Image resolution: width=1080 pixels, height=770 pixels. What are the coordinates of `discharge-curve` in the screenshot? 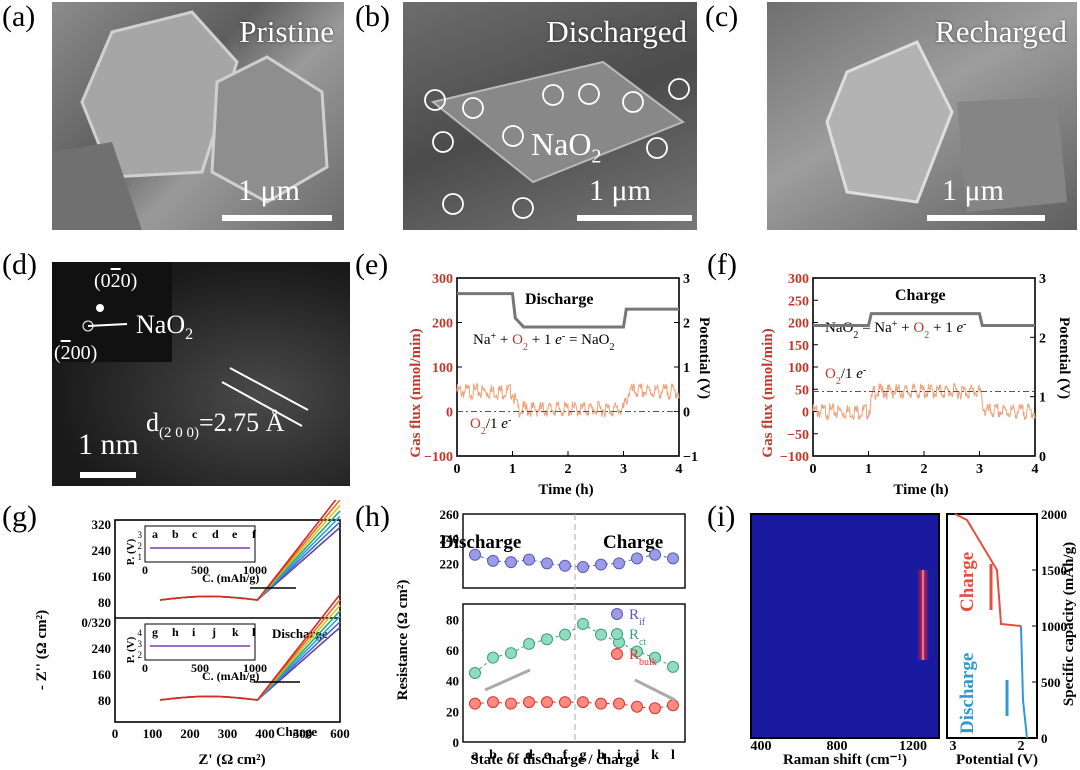 It's located at (1024, 682).